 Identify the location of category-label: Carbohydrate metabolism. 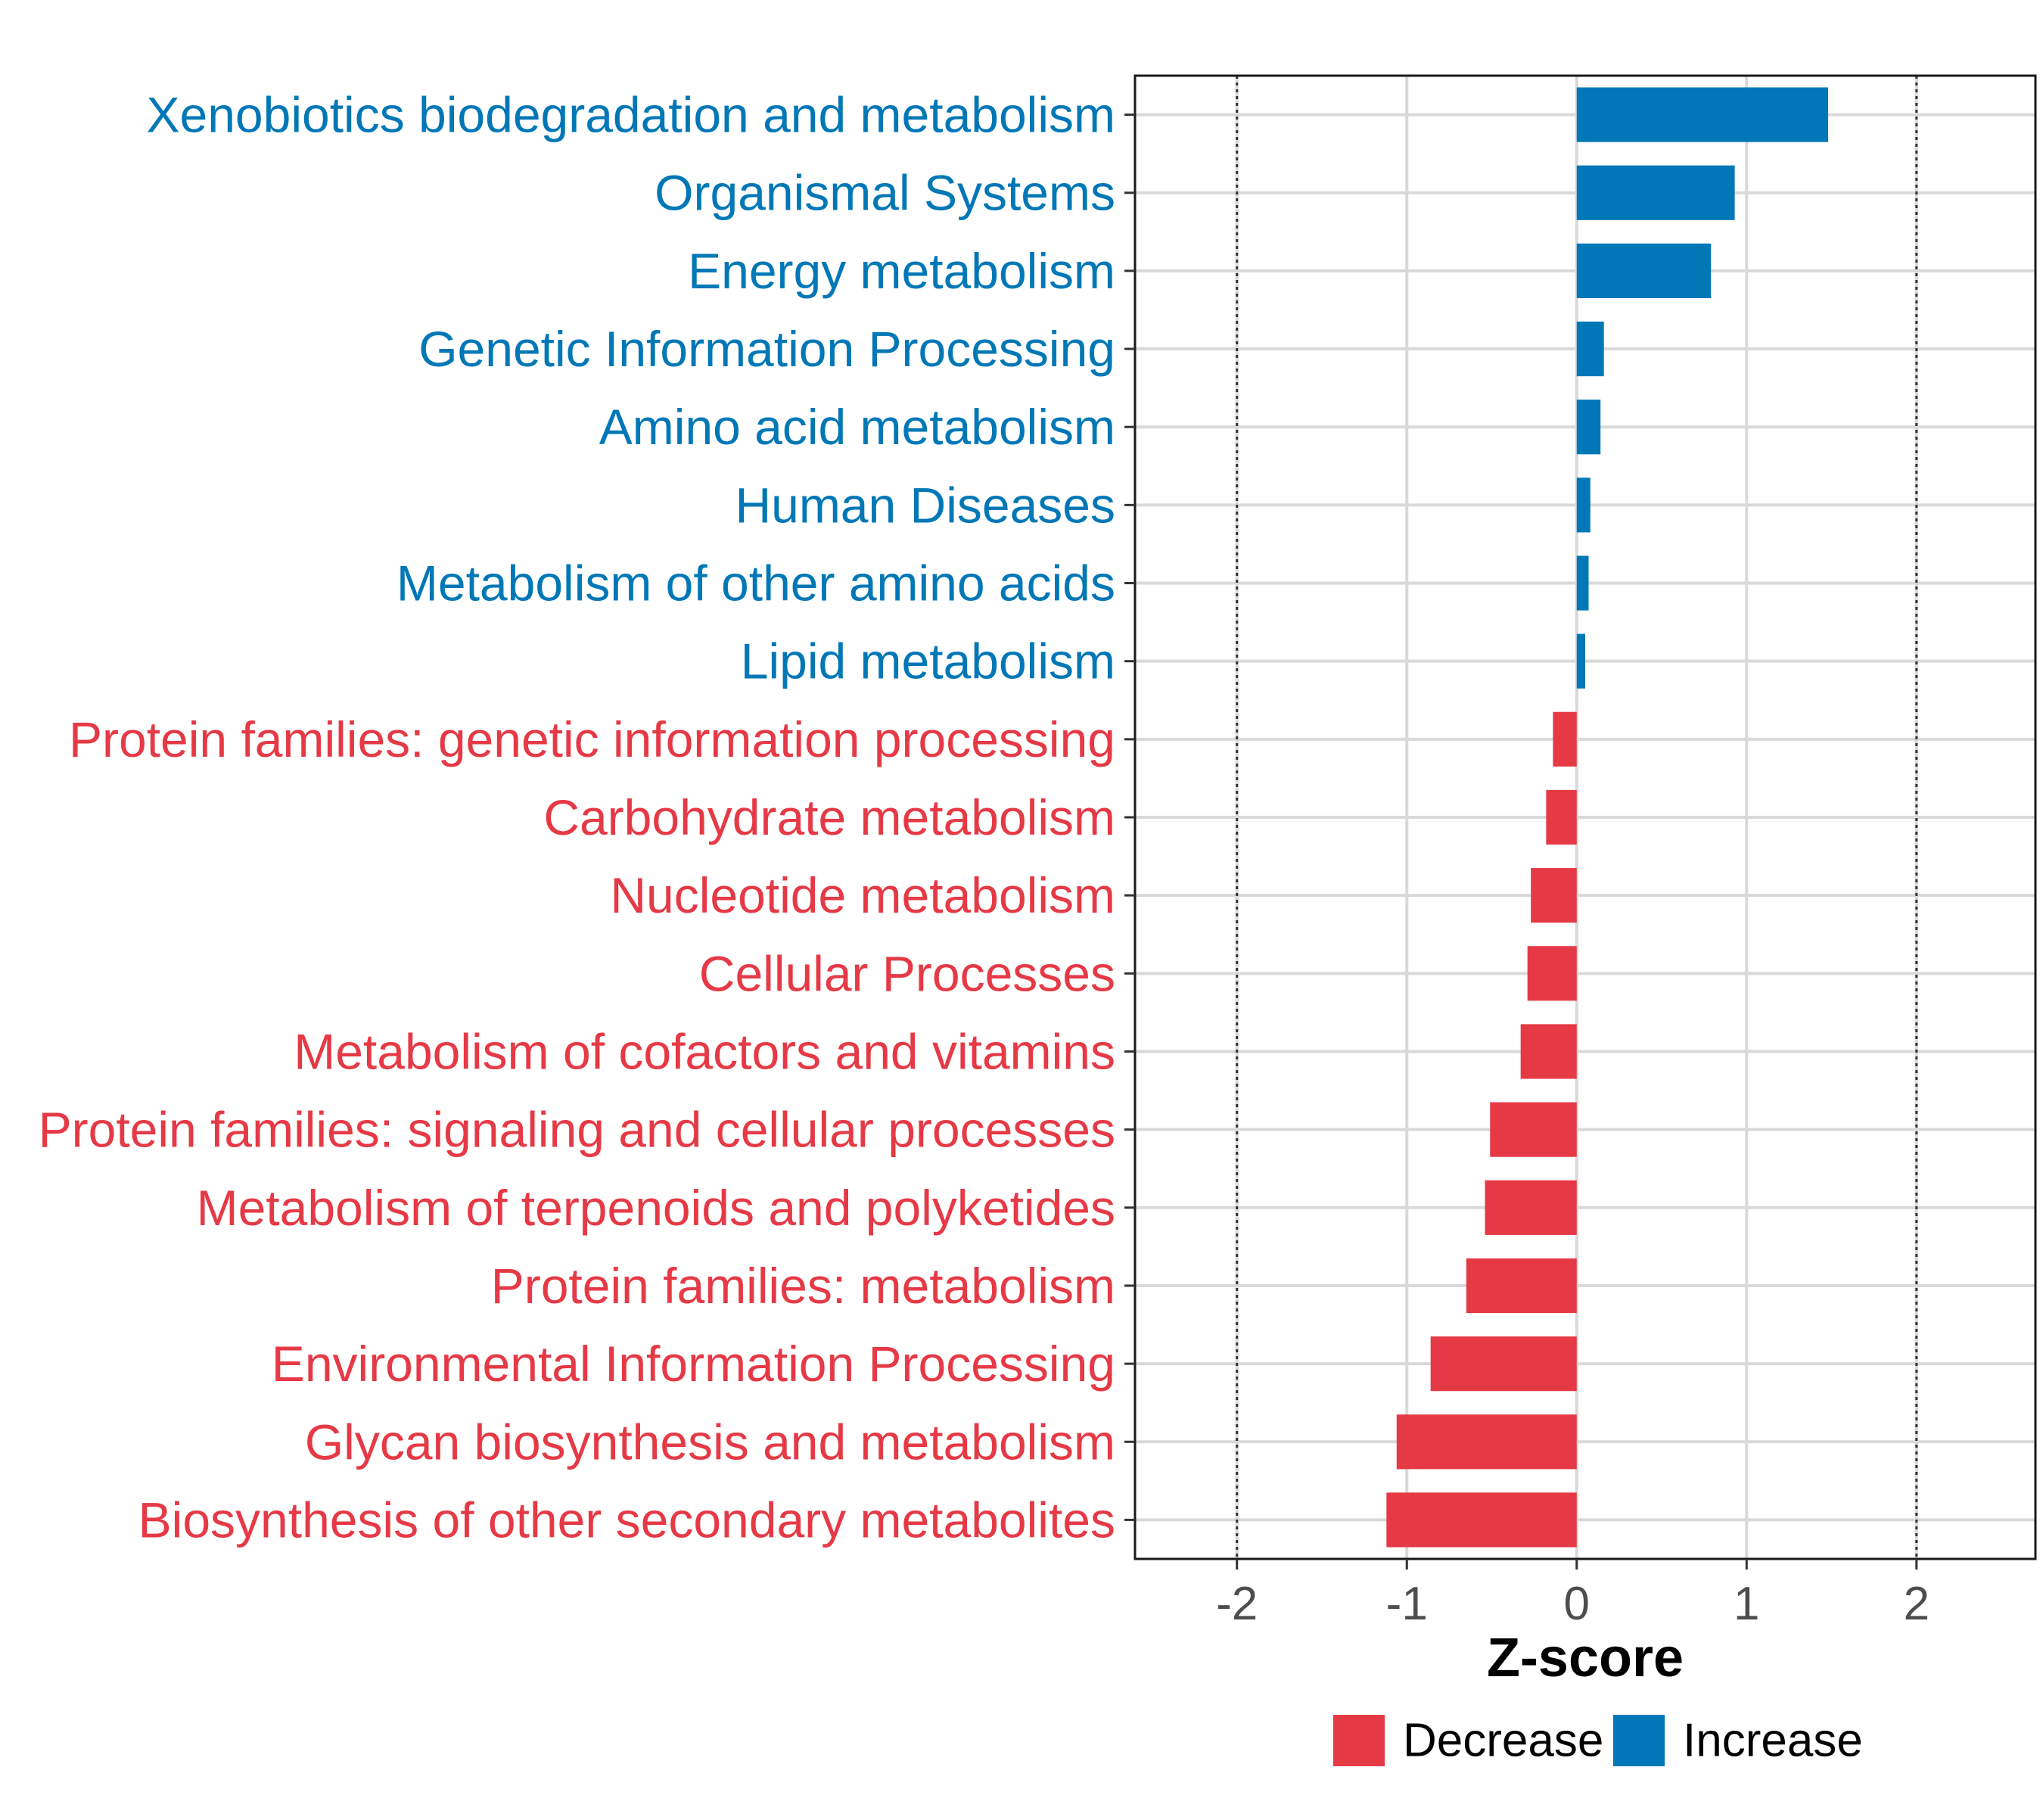
(829, 817).